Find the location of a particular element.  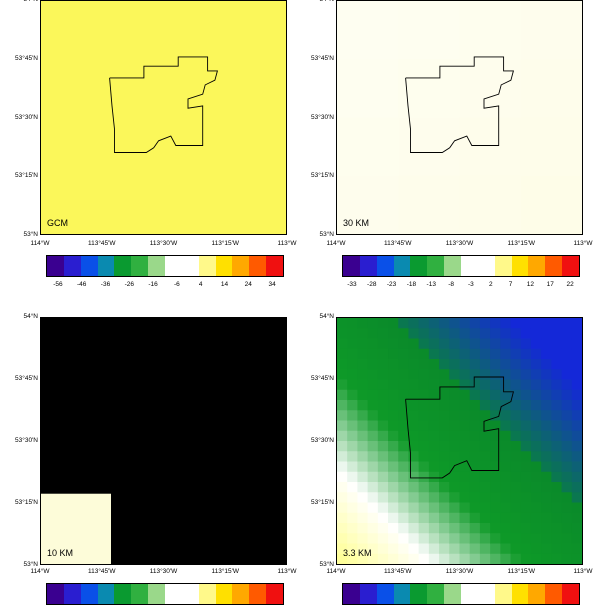

colorbar-10km is located at coordinates (165, 594).